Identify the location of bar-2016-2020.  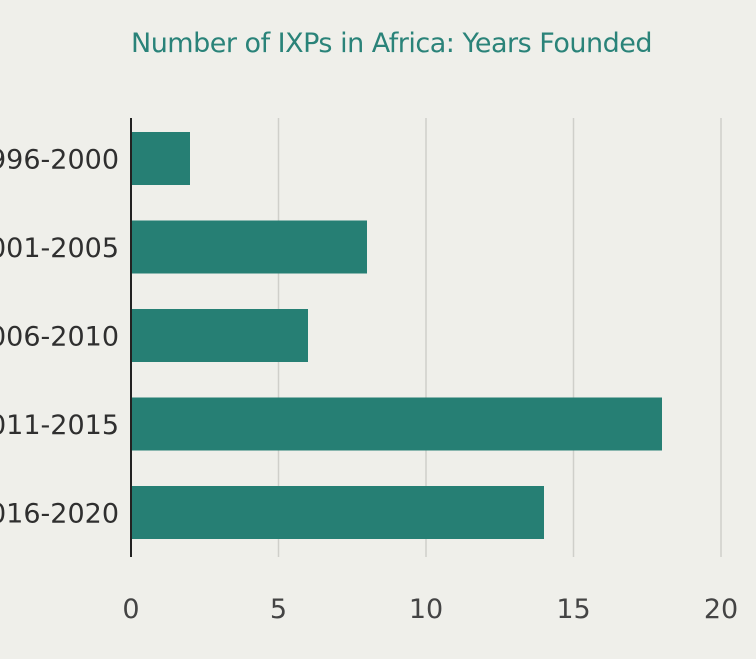
(338, 512).